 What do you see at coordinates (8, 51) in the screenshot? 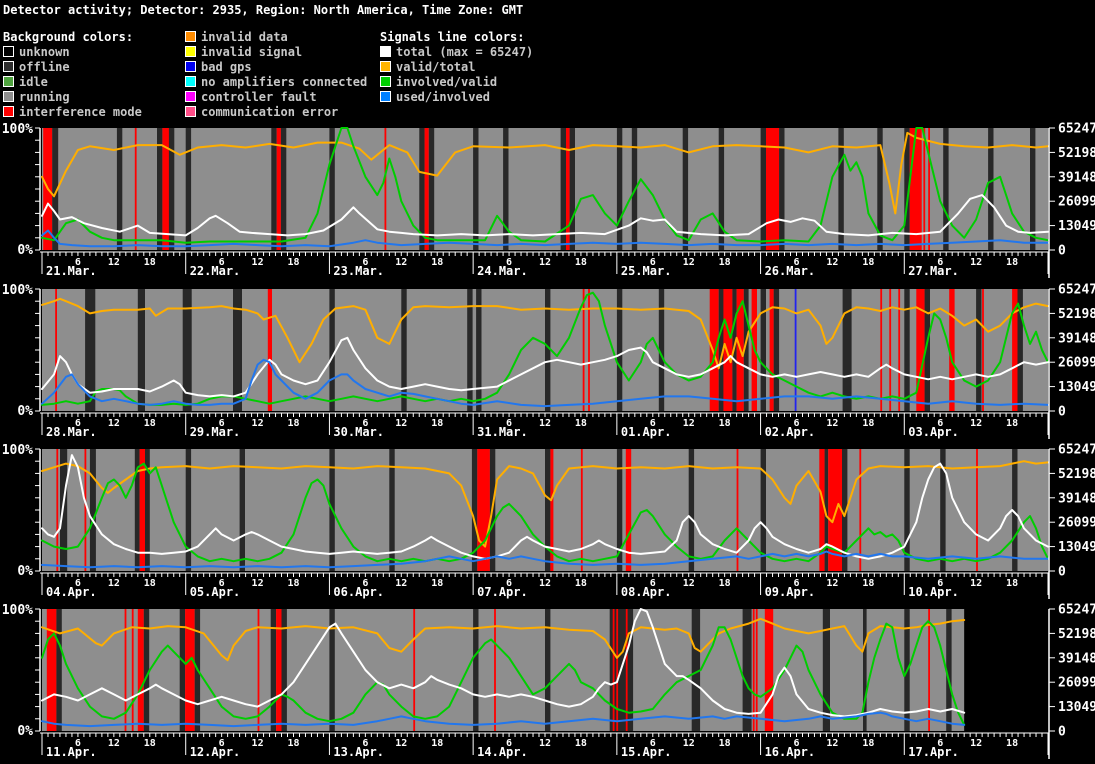
I see `unknown-swatch` at bounding box center [8, 51].